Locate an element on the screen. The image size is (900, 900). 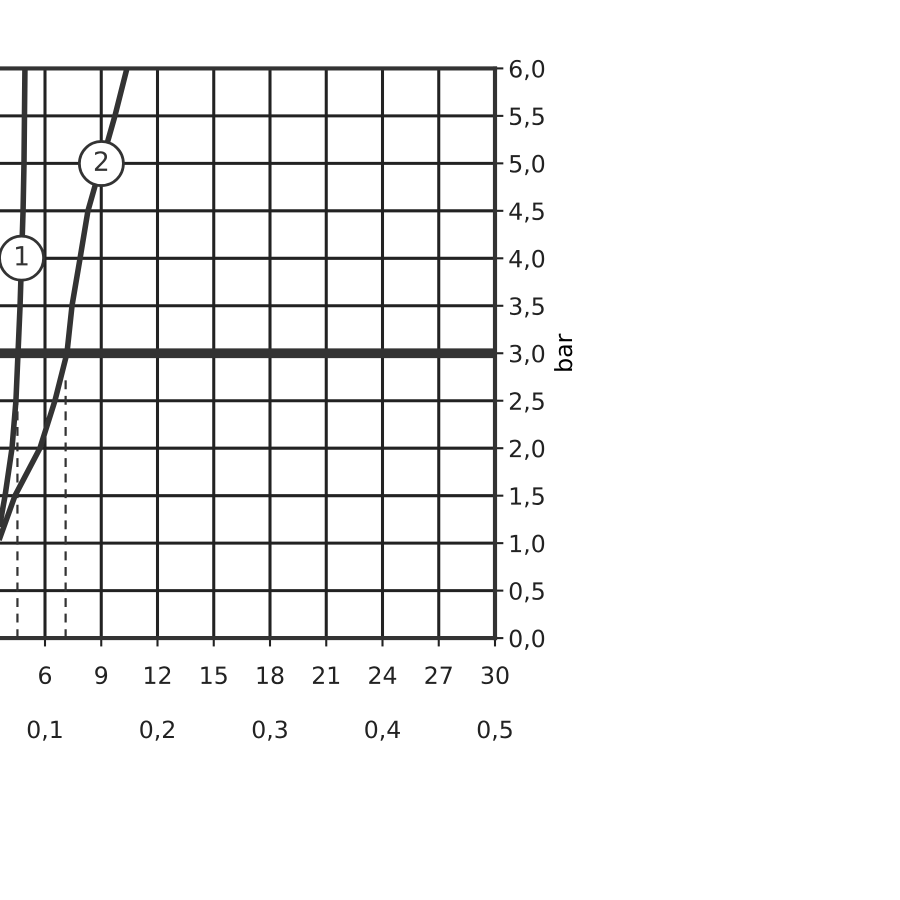
y-tick-label: 2,5 is located at coordinates (527, 402).